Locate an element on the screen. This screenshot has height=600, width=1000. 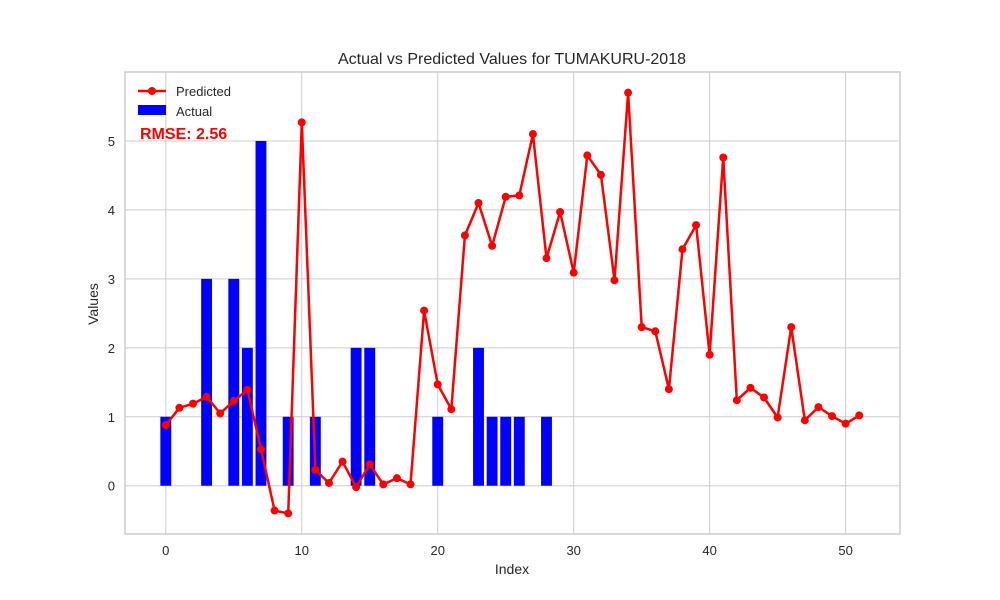
y-tick-label: 3 is located at coordinates (111, 279).